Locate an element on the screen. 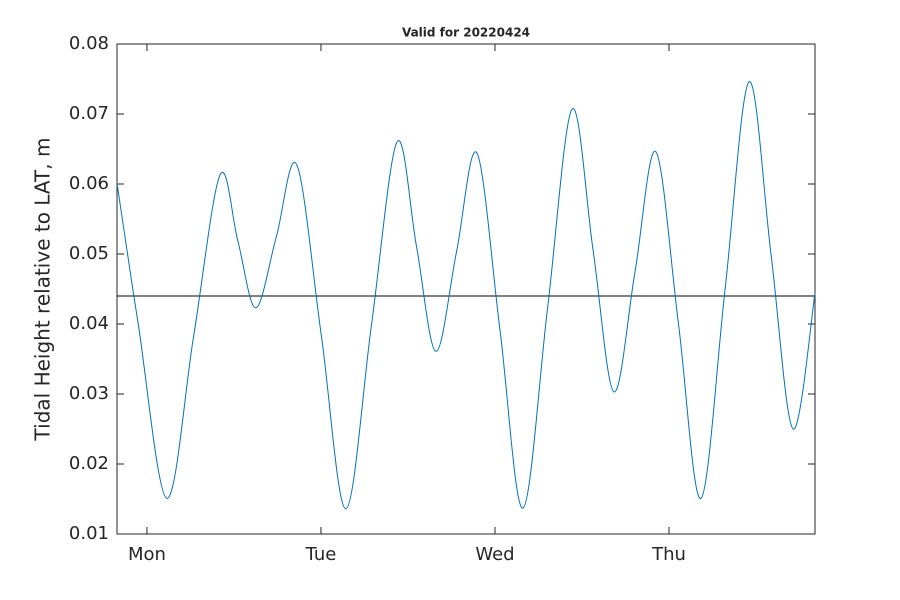 Image resolution: width=900 pixels, height=600 pixels. y-tick-label: 0.05 is located at coordinates (89, 253).